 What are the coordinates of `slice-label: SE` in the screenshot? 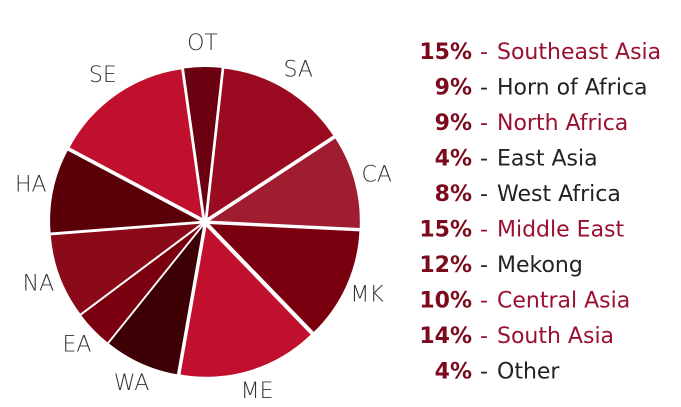 It's located at (103, 75).